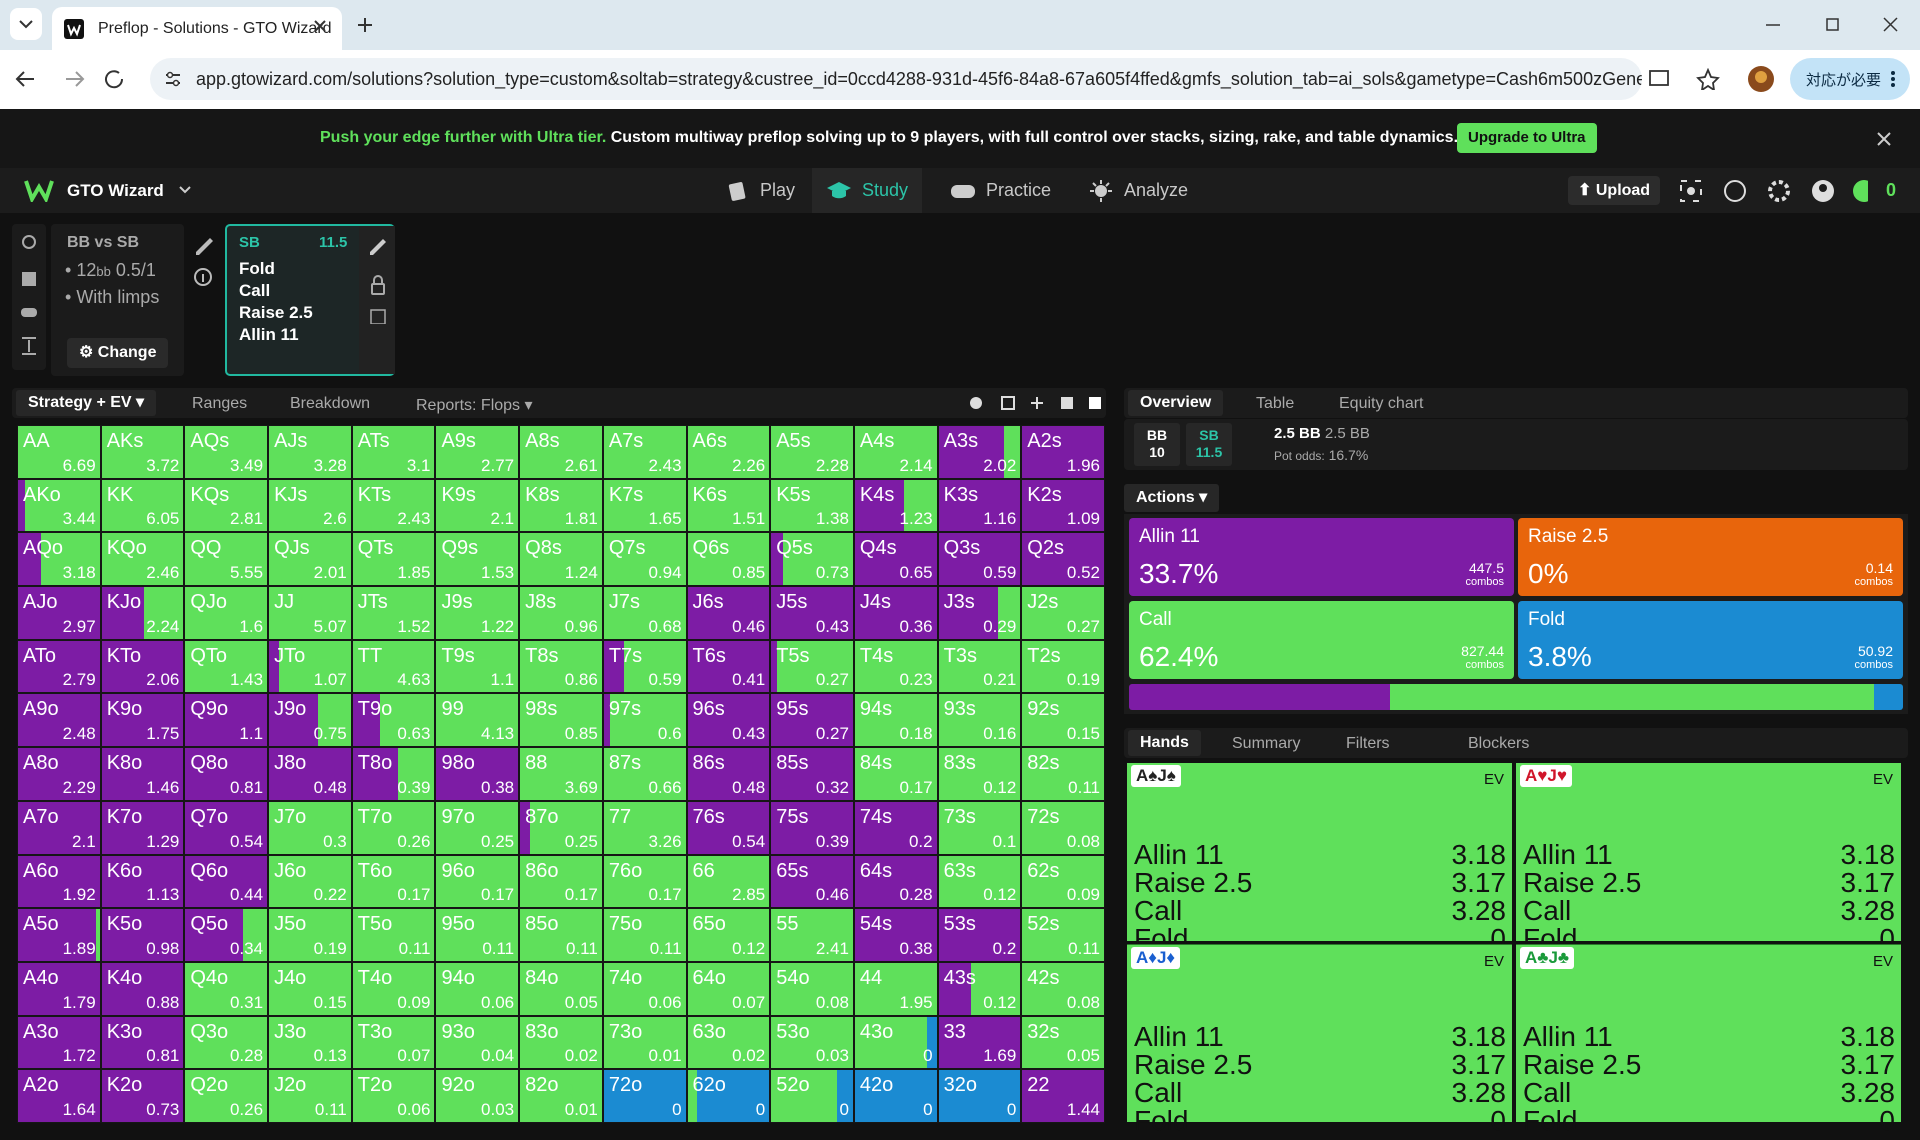 The width and height of the screenshot is (1920, 1140). What do you see at coordinates (185, 190) in the screenshot?
I see `brand-menu` at bounding box center [185, 190].